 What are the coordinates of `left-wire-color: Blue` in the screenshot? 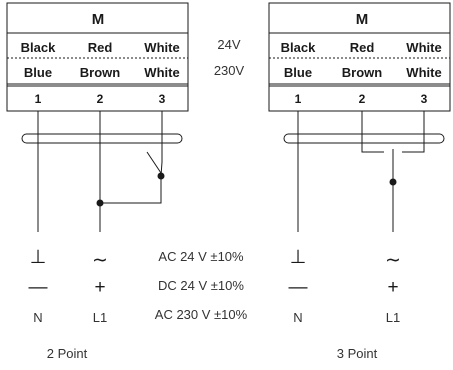 It's located at (38, 72).